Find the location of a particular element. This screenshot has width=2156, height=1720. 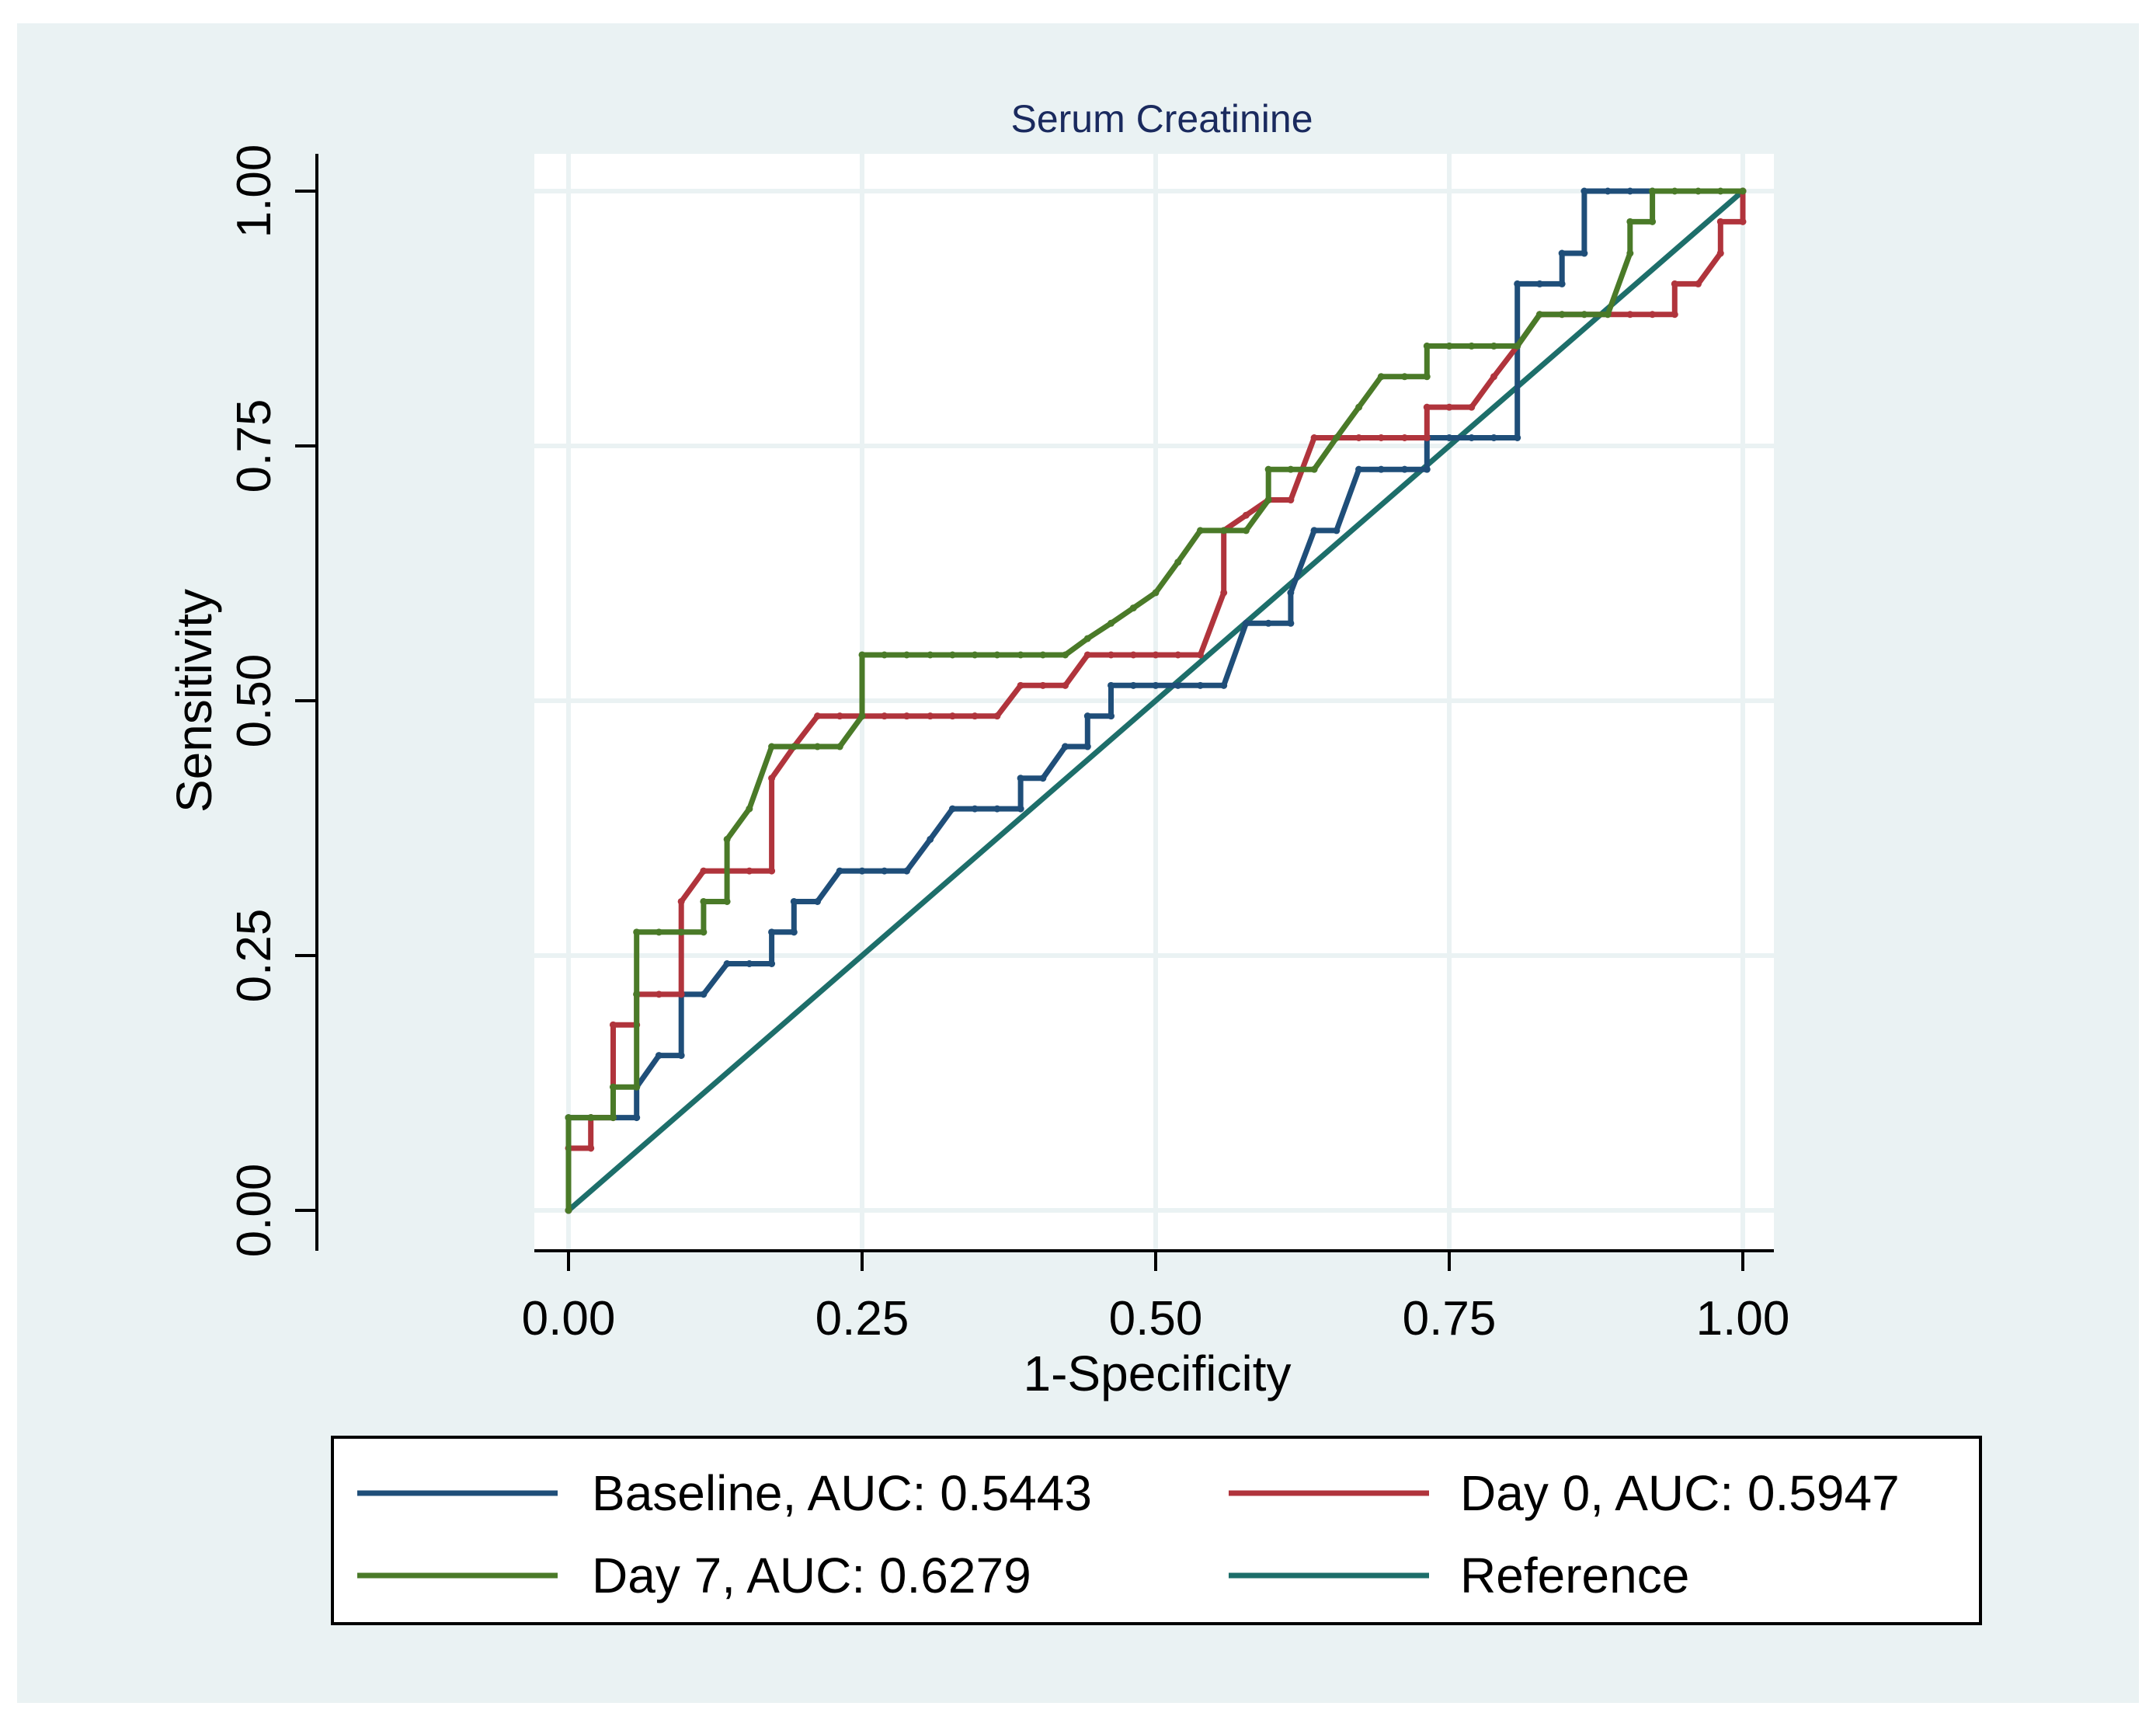

y-tick-label: 0.00 is located at coordinates (254, 1211).